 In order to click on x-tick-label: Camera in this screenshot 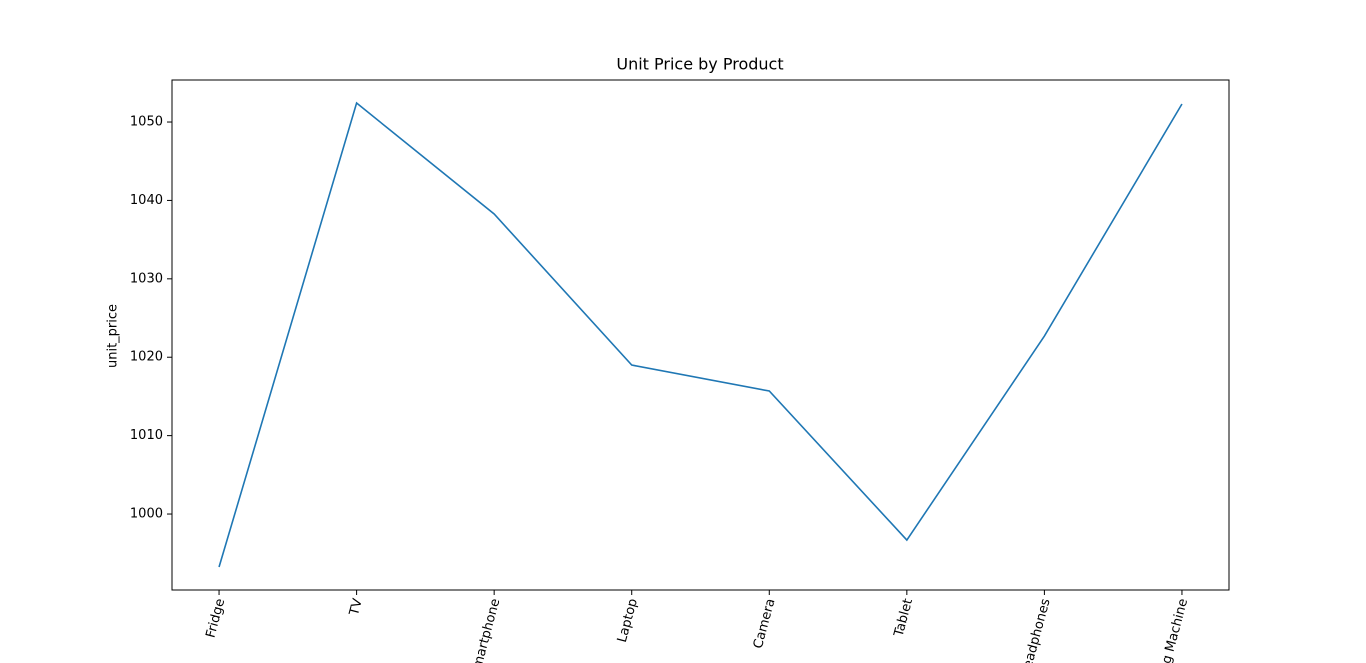, I will do `click(765, 623)`.